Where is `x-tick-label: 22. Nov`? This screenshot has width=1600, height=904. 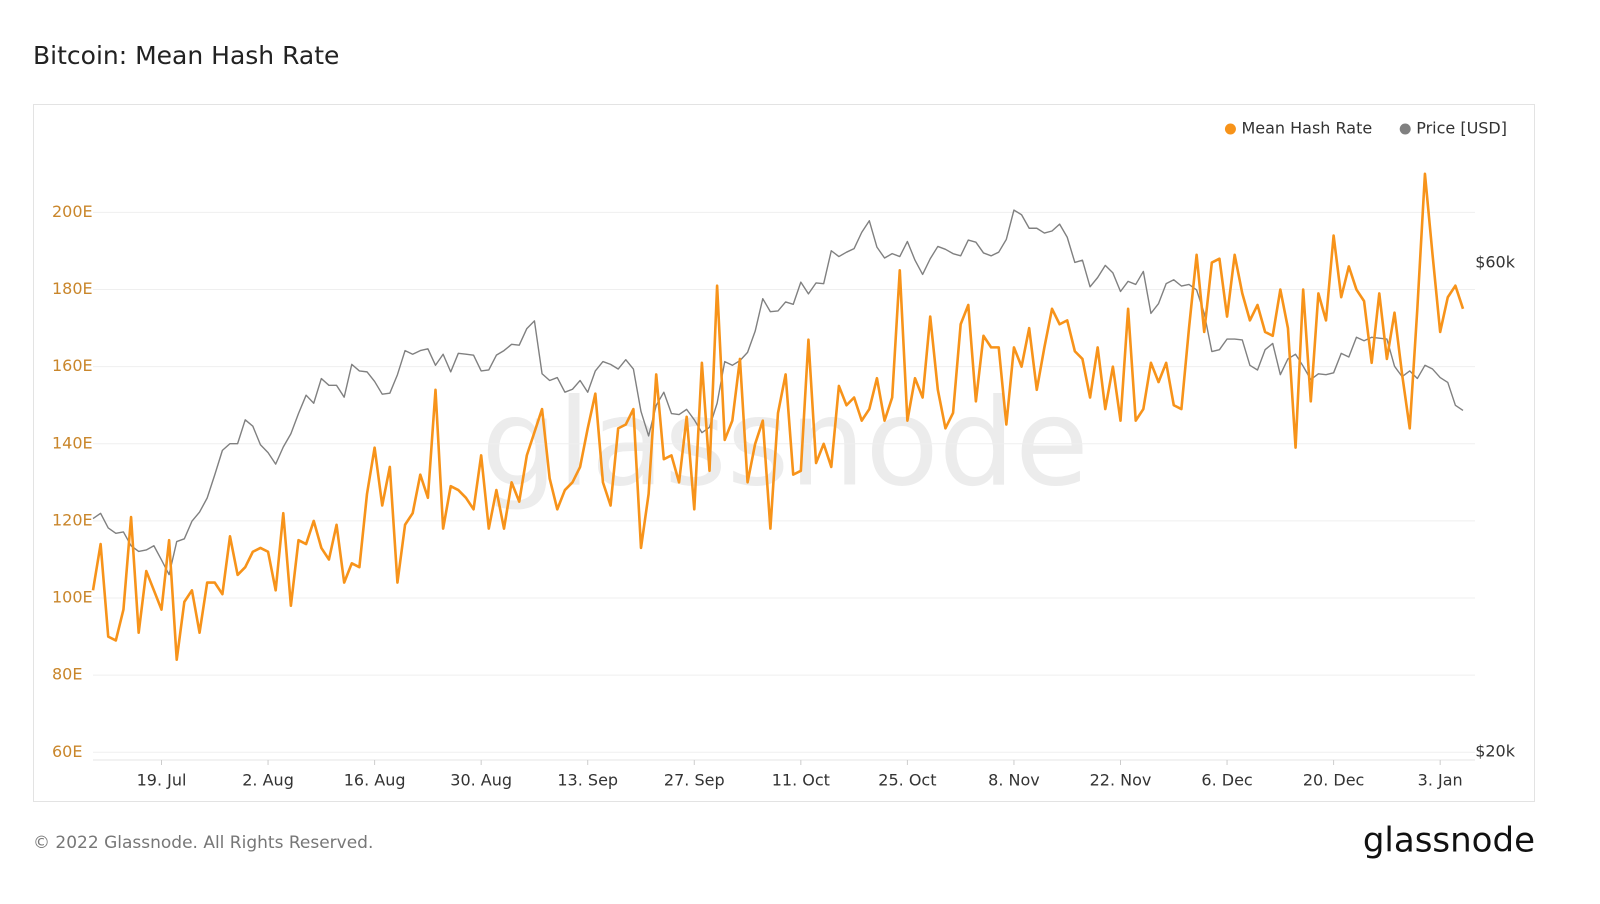 x-tick-label: 22. Nov is located at coordinates (1121, 780).